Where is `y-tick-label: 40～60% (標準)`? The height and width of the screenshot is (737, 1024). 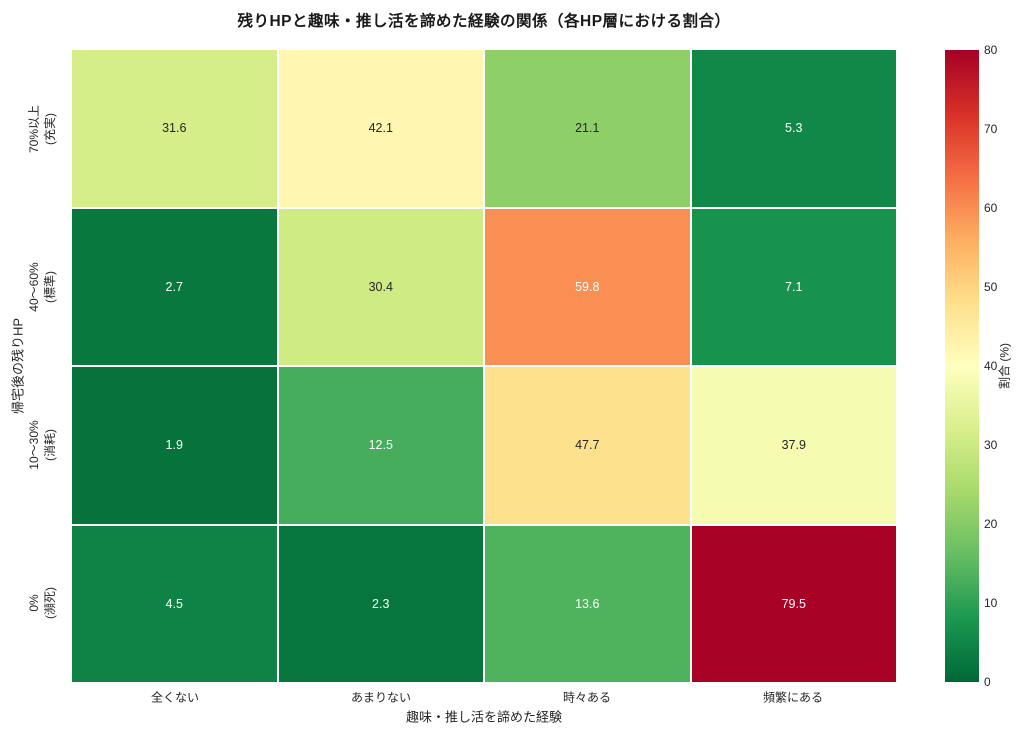
y-tick-label: 40～60% (標準) is located at coordinates (41, 287).